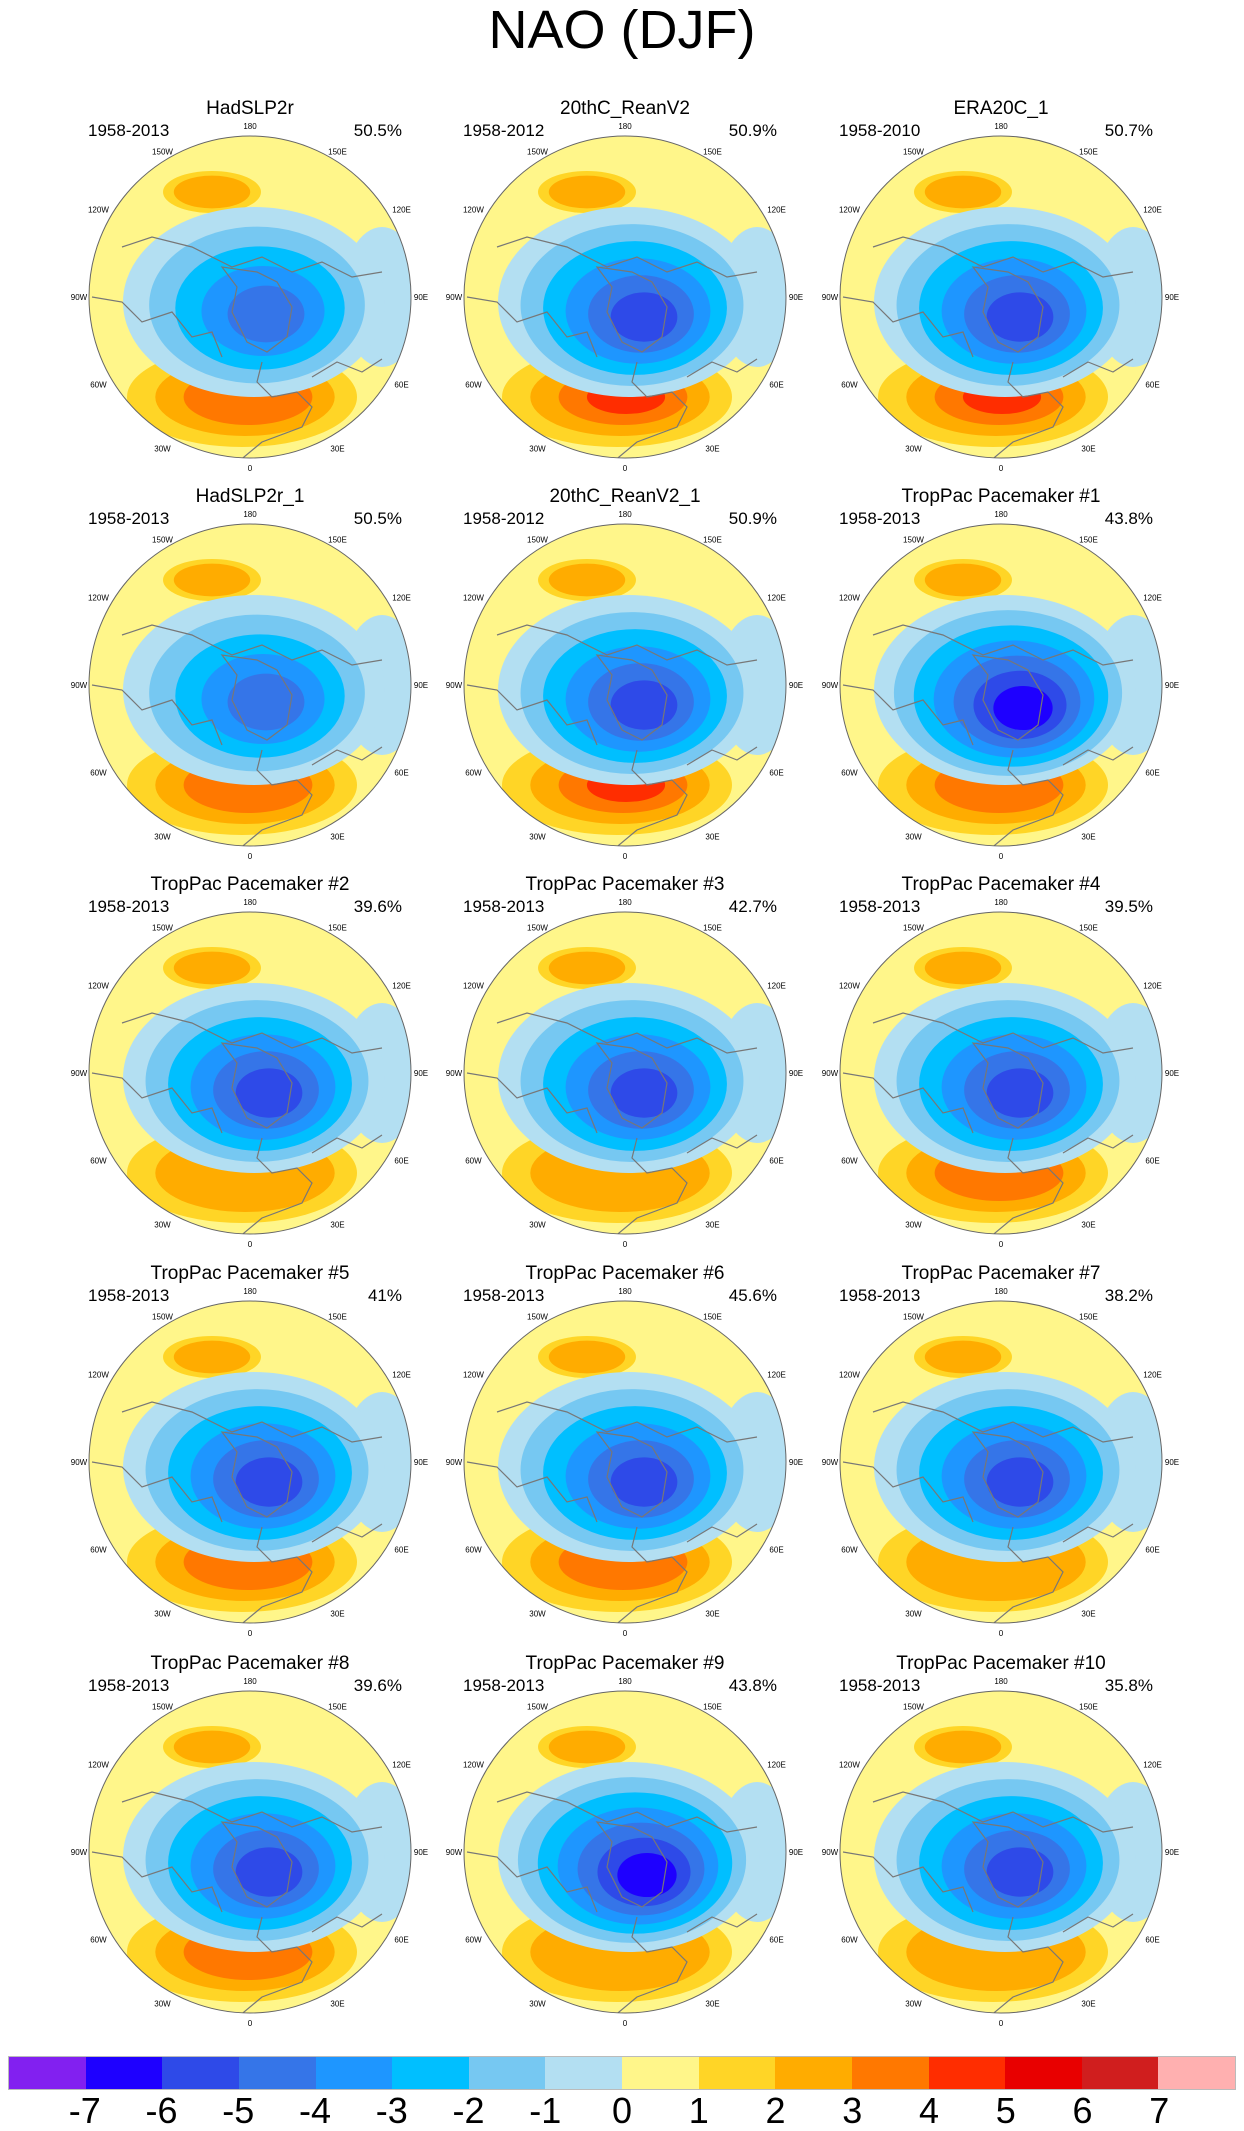 This screenshot has width=1244, height=2131. What do you see at coordinates (545, 2110) in the screenshot?
I see `colorbar-tick-label: -1` at bounding box center [545, 2110].